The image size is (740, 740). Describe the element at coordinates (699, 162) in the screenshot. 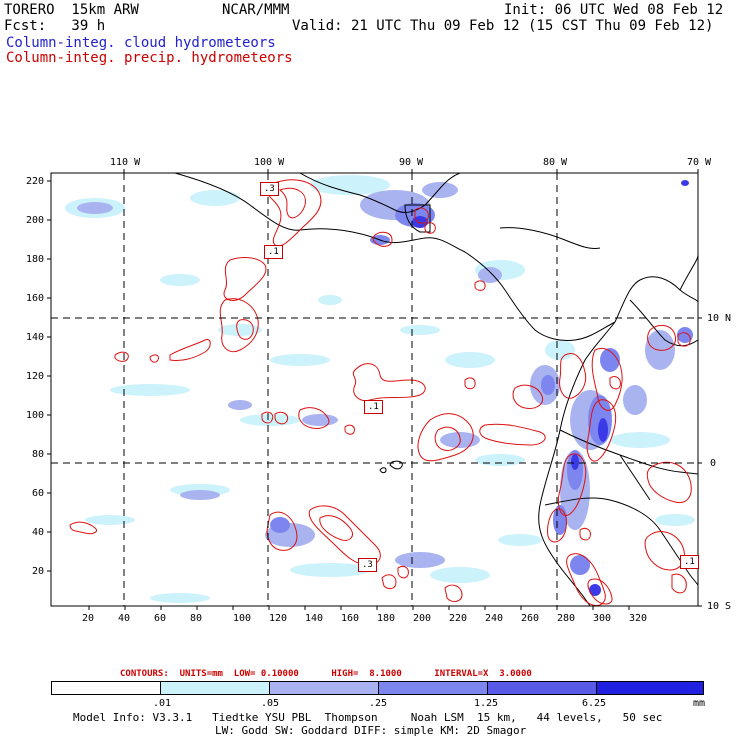

I see `lon-label-70w: 70 W` at that location.